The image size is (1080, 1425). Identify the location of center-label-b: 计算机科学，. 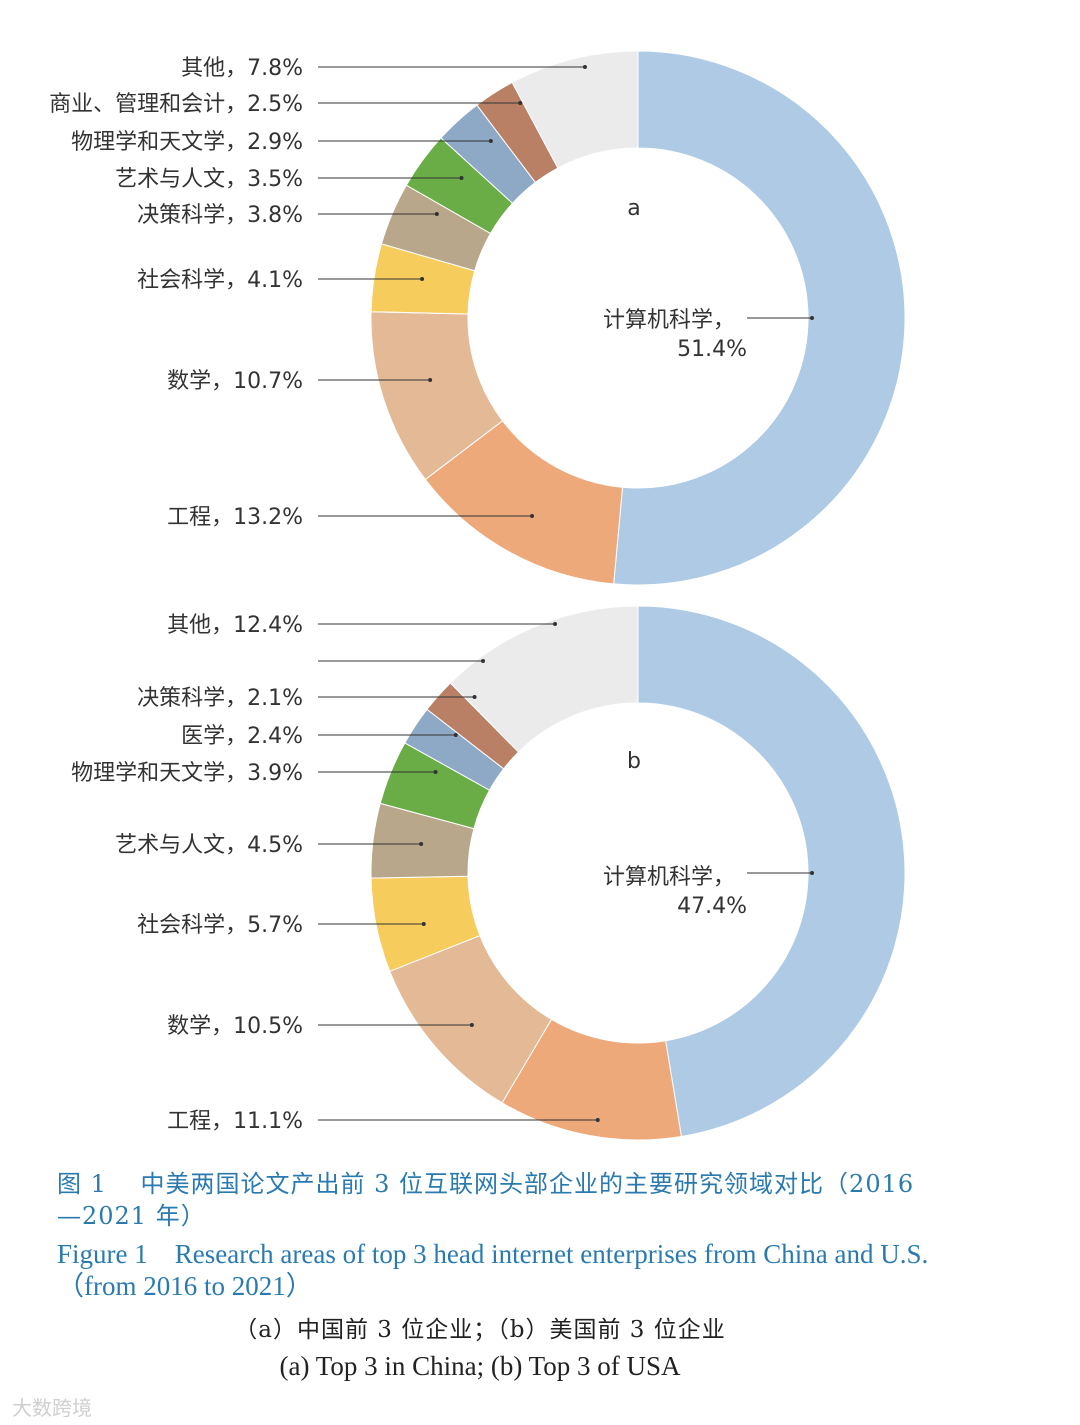
(669, 877).